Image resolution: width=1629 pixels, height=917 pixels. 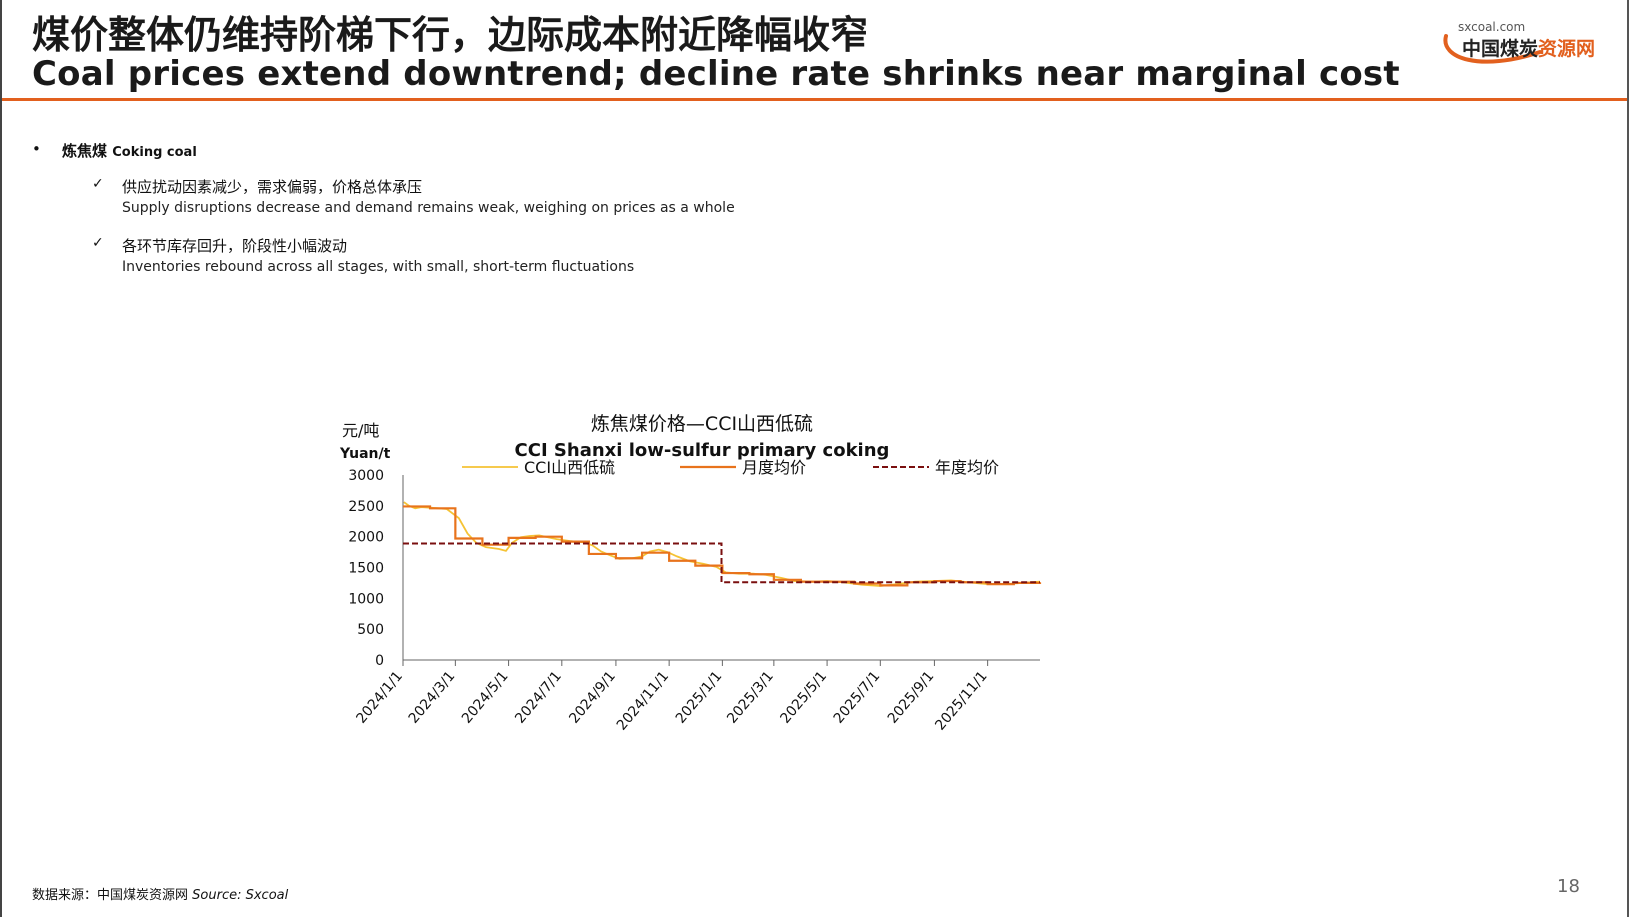 I want to click on sxcoal-logo: sxcoal.com 中国煤炭资源网, so click(x=1530, y=45).